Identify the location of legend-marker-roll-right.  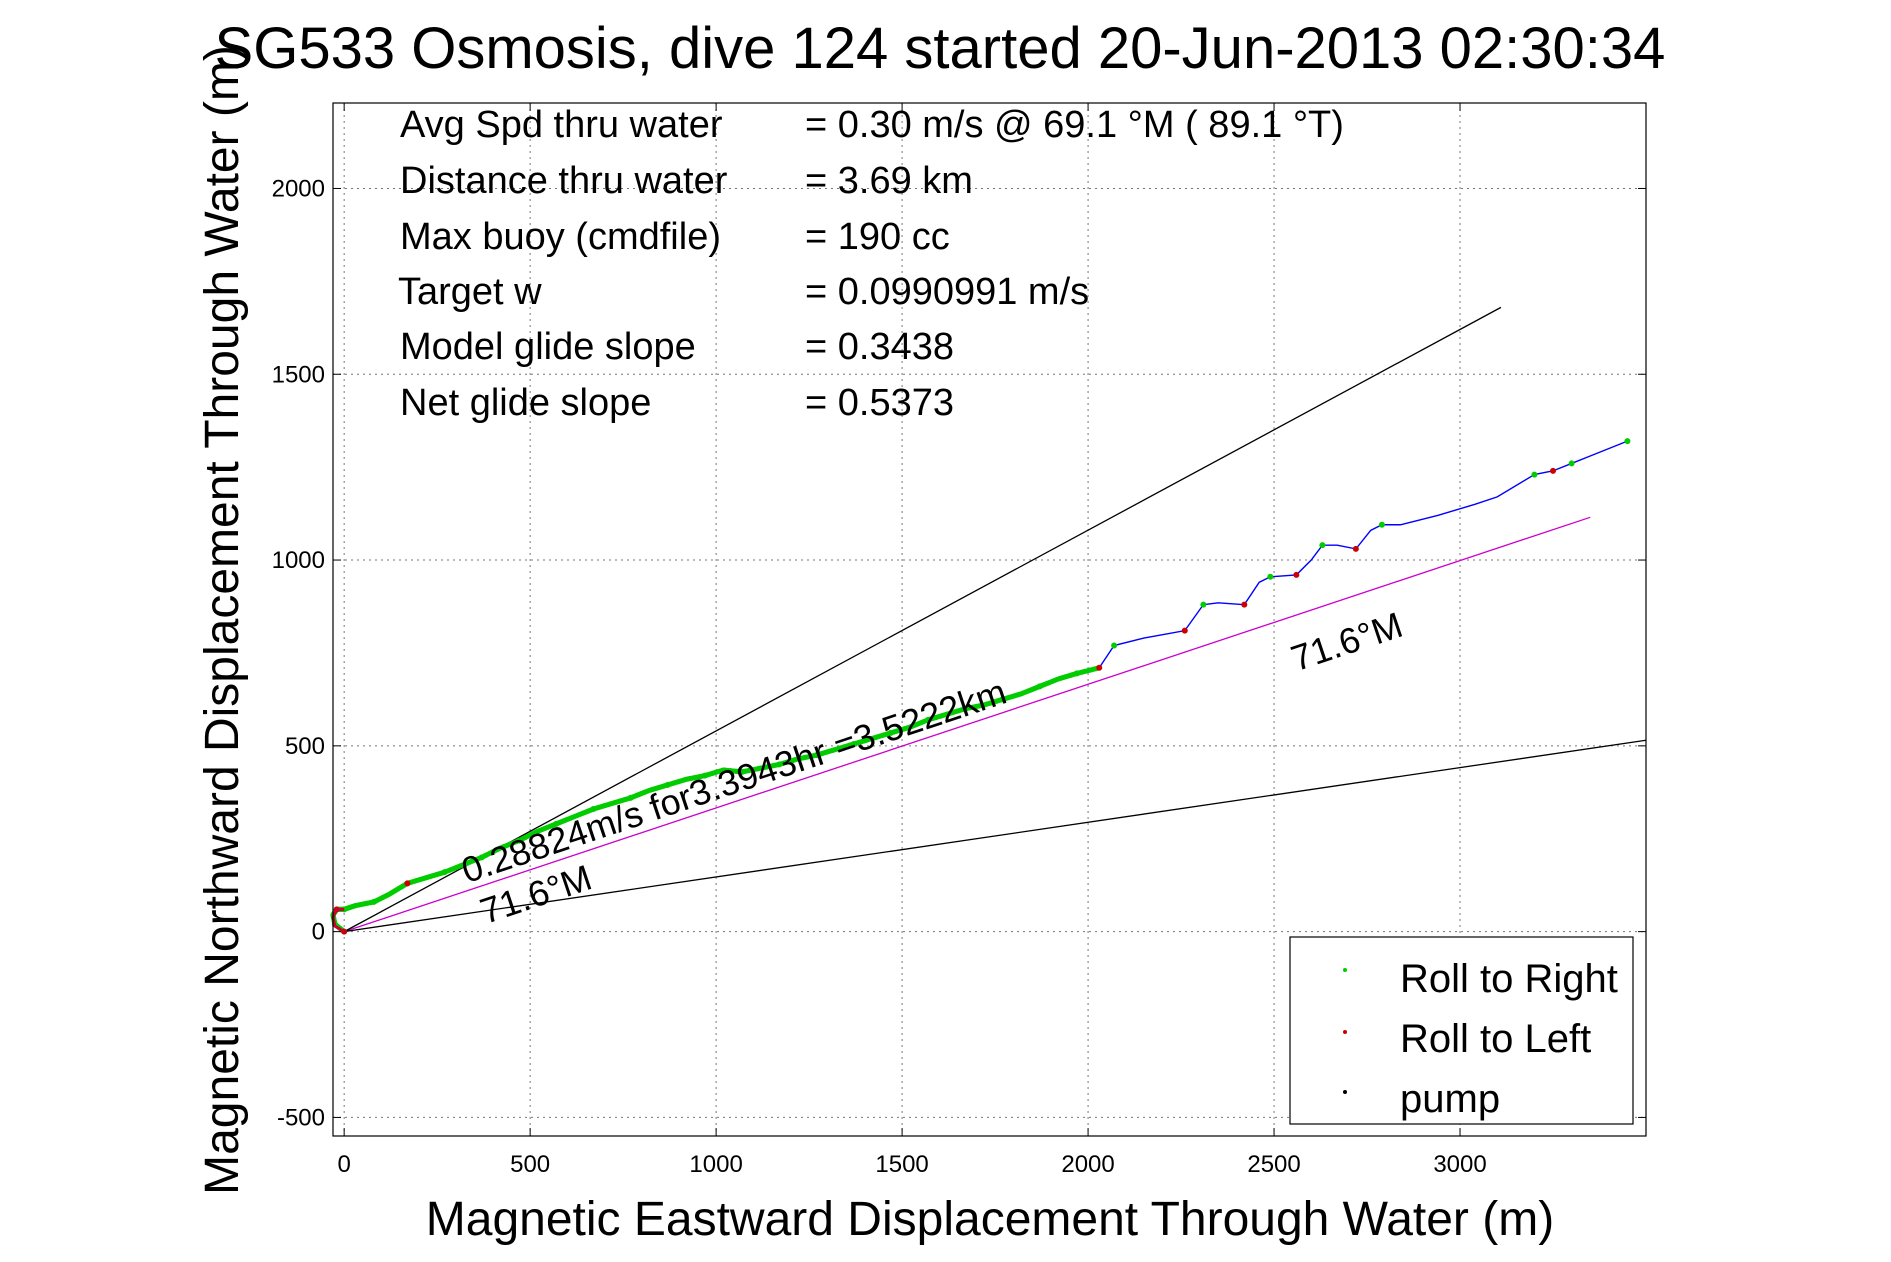
(1345, 970).